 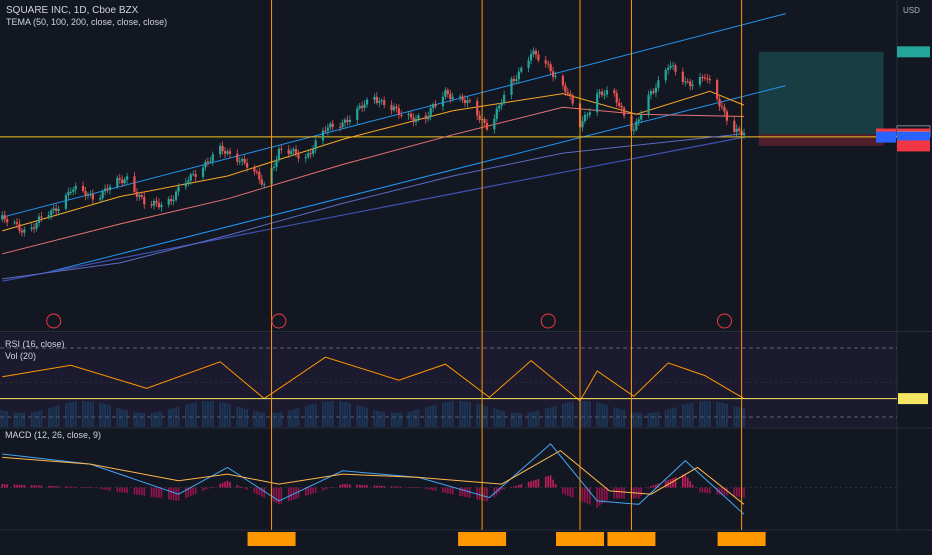 I want to click on macd-legend: MACD (12, 26, close, 9), so click(x=53, y=435).